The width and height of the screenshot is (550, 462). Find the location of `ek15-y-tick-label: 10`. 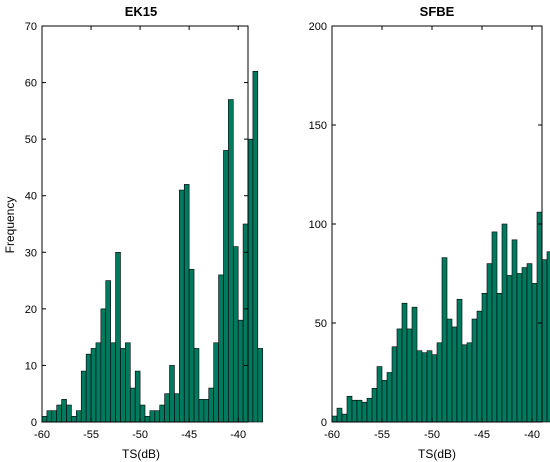

ek15-y-tick-label: 10 is located at coordinates (31, 366).